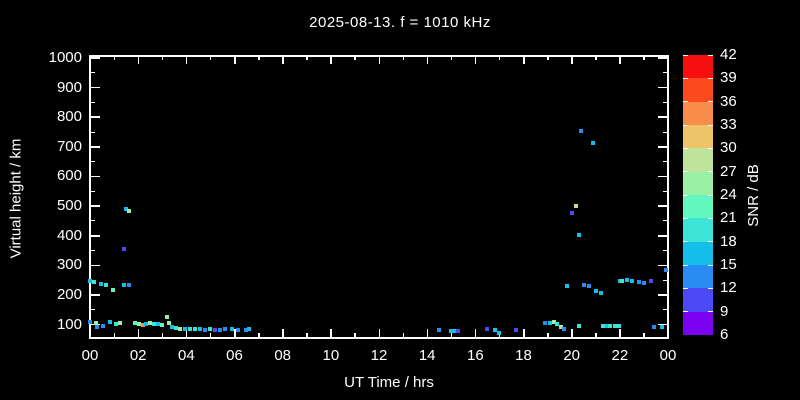 This screenshot has width=800, height=400. Describe the element at coordinates (90, 355) in the screenshot. I see `x-tick-label: 00` at that location.